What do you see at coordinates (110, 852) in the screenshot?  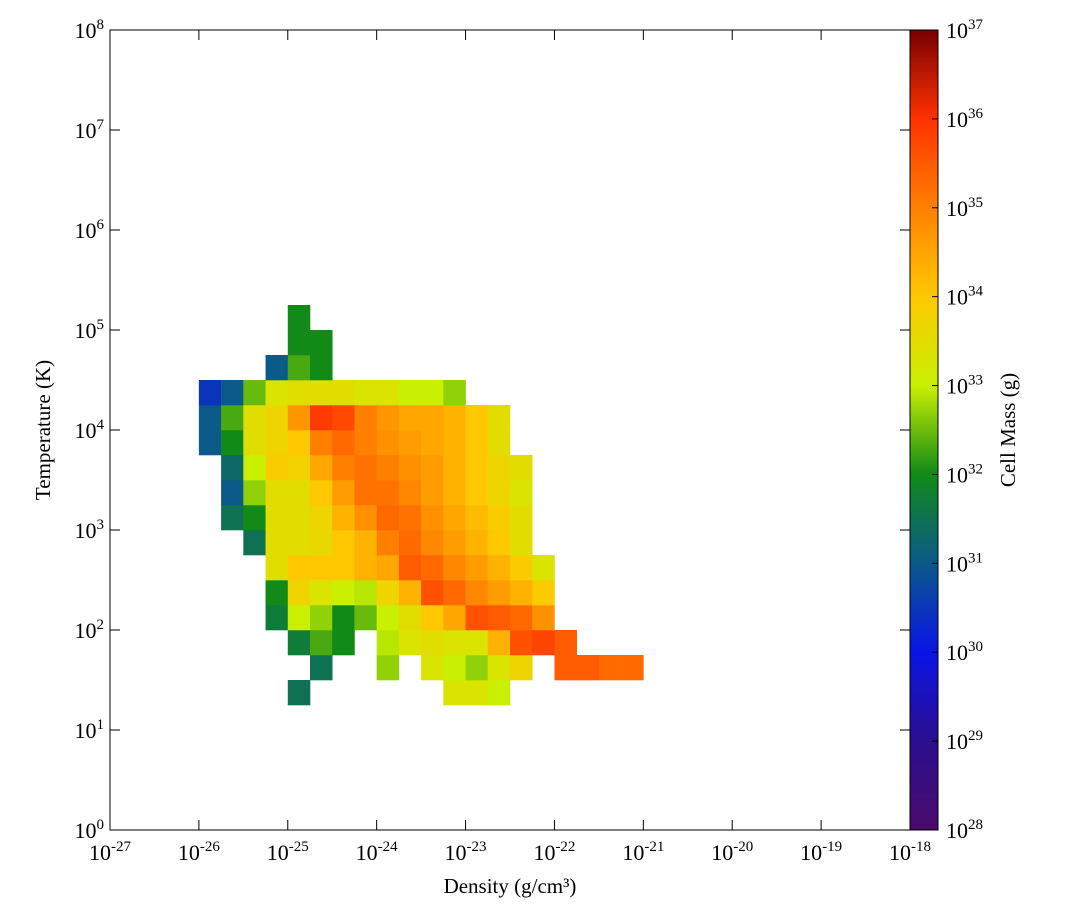 I see `x-tick-label: 10-27` at bounding box center [110, 852].